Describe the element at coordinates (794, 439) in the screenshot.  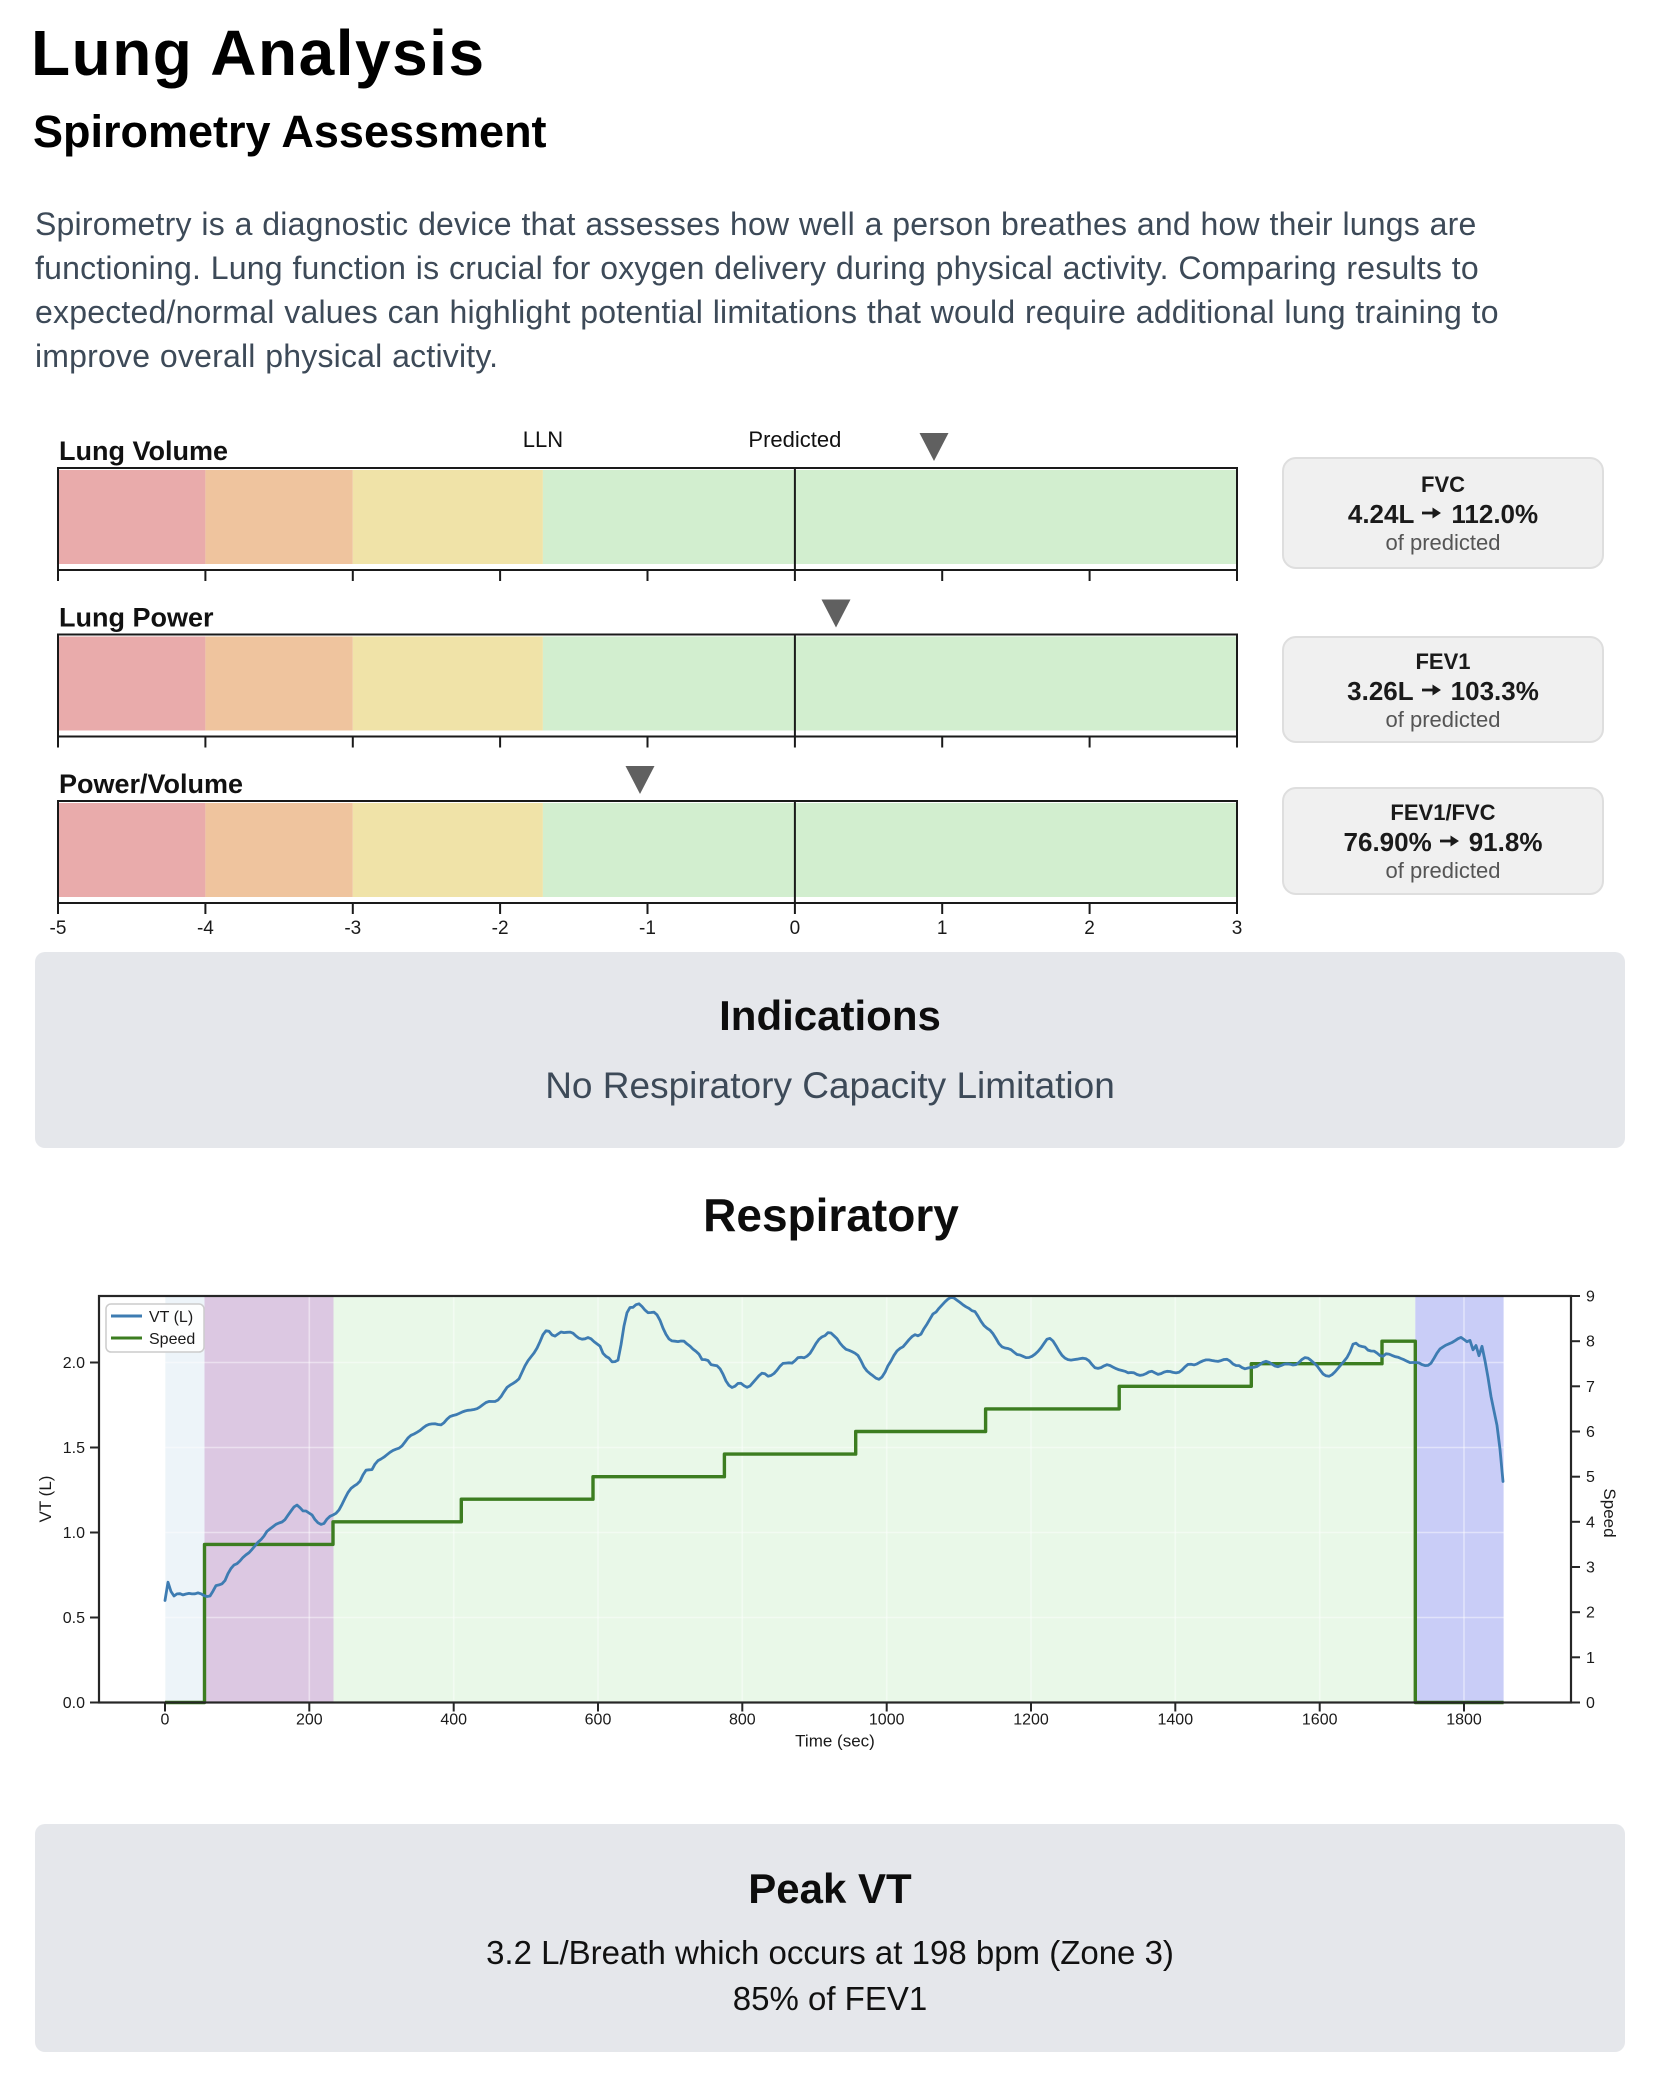
I see `svg-text: Predicted` at that location.